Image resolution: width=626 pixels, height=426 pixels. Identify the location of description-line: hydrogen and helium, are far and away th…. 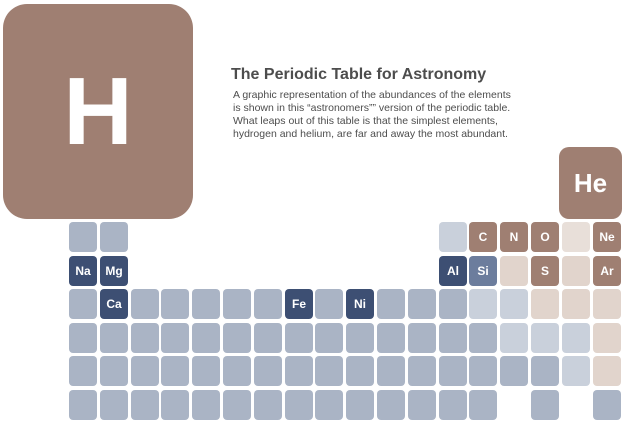
(370, 134).